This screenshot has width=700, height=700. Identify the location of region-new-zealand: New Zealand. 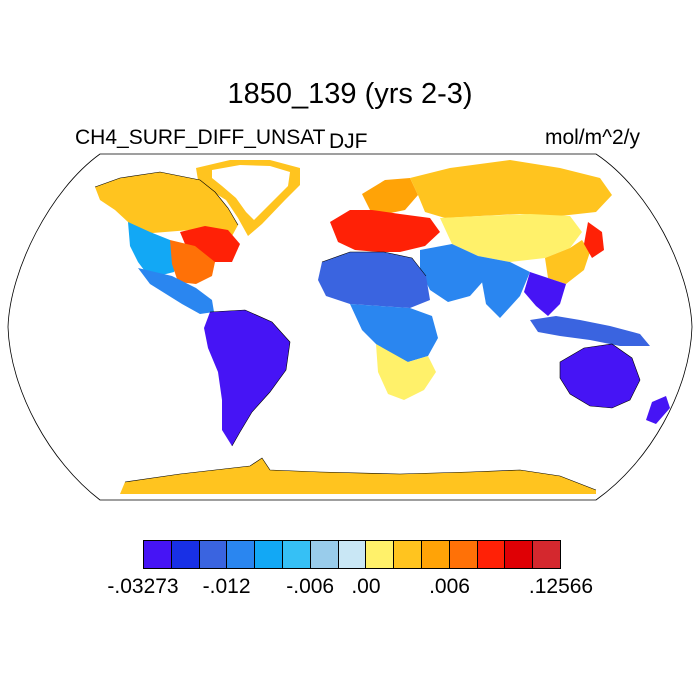
(658, 410).